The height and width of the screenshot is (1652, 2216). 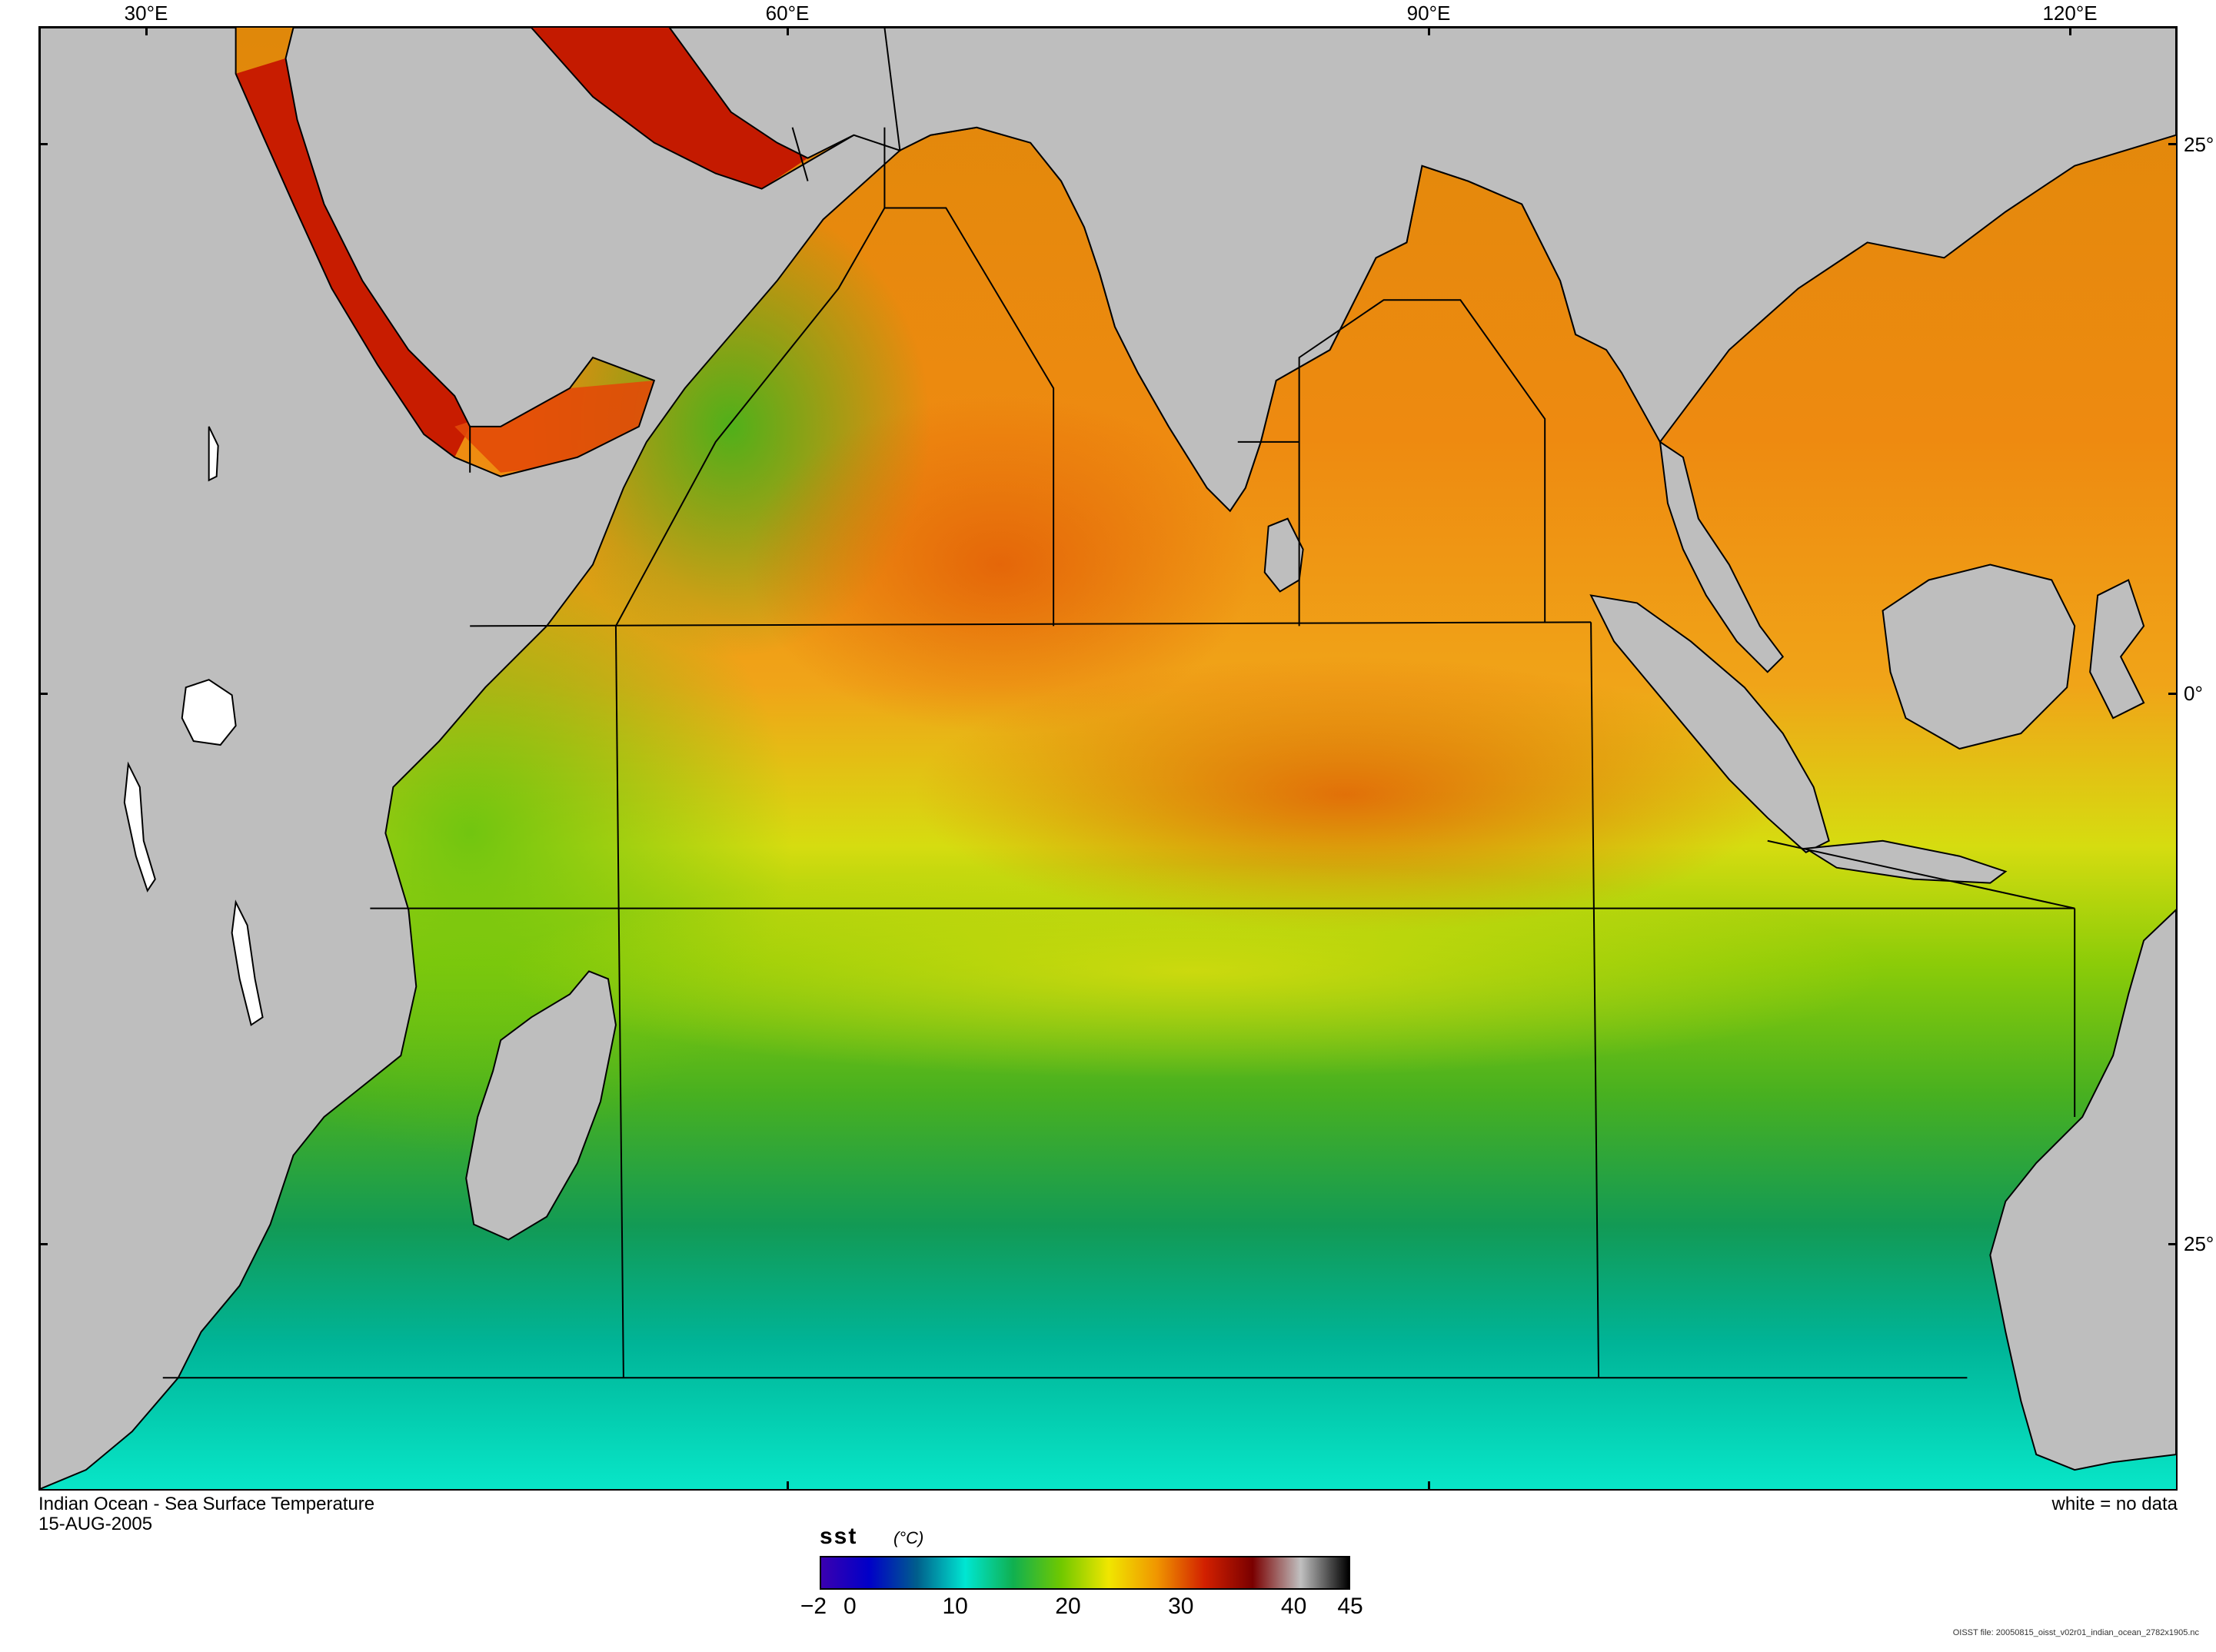 I want to click on colorbar-label-0: 0, so click(x=850, y=1607).